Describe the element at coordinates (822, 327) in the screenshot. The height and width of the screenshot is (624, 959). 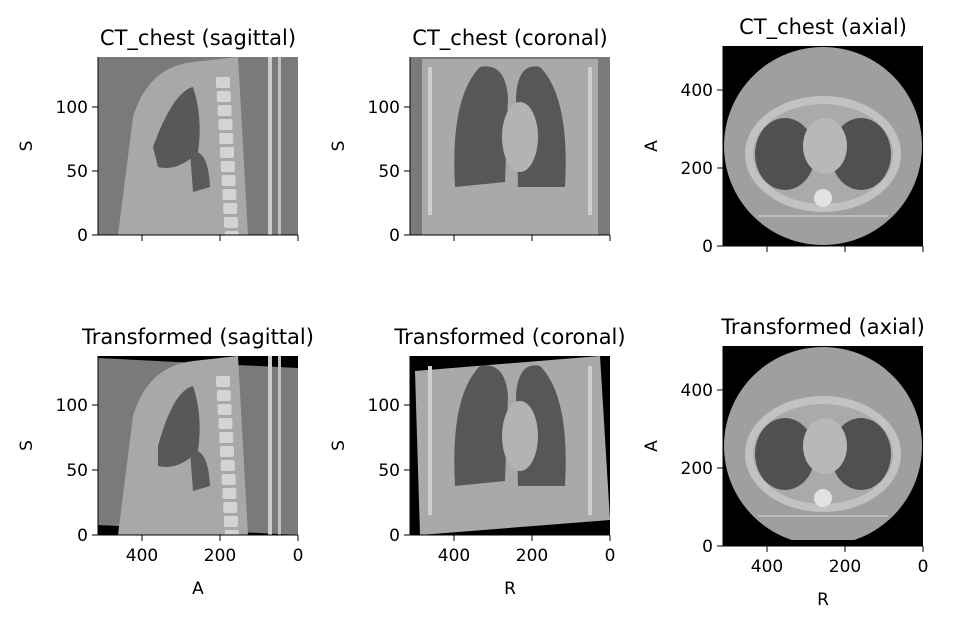
I see `panel-title: Transformed (axial)` at that location.